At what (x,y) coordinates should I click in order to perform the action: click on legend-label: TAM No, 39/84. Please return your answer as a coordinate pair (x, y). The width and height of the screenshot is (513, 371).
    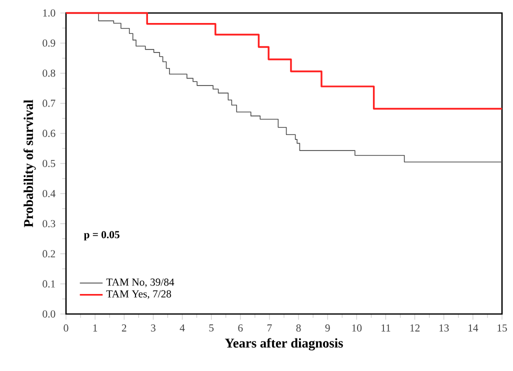
    Looking at the image, I should click on (140, 283).